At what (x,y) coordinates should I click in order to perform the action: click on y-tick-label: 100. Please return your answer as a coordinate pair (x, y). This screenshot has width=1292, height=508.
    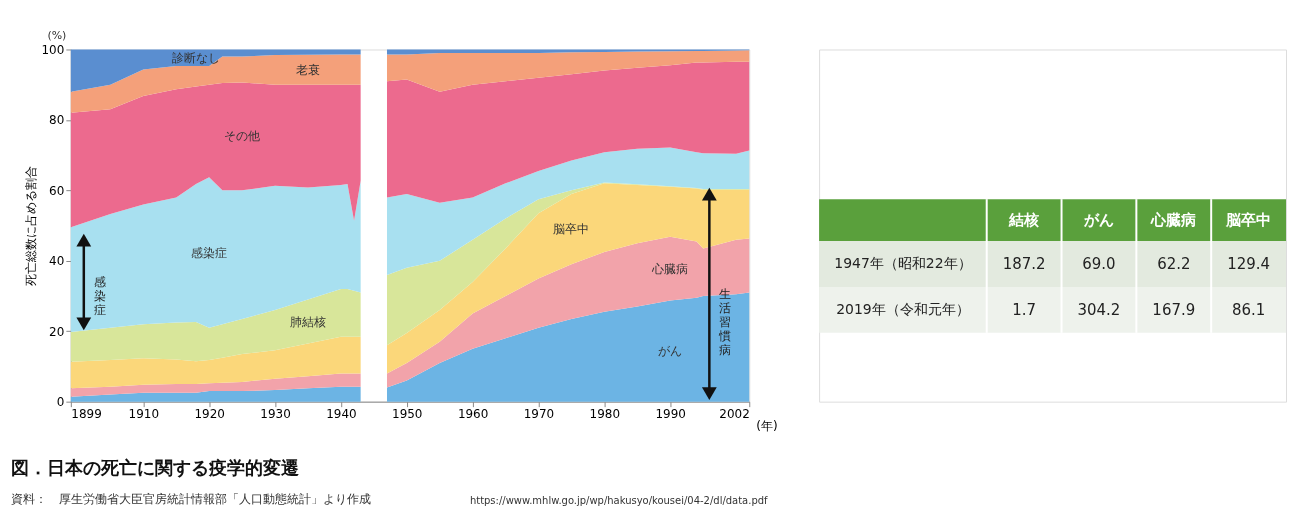
    Looking at the image, I should click on (53, 49).